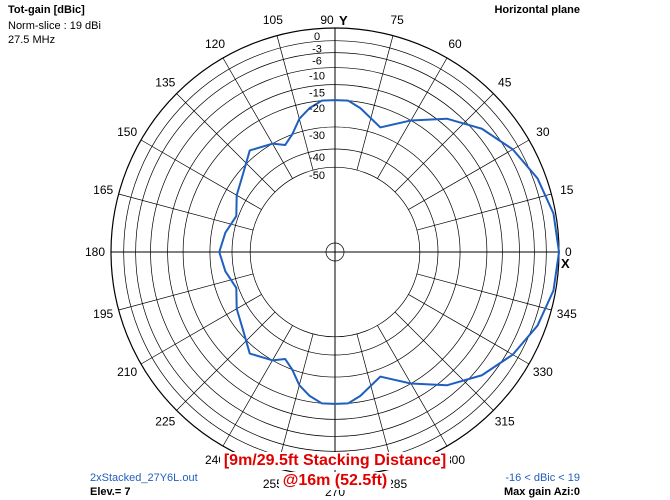 The image size is (670, 500). What do you see at coordinates (127, 132) in the screenshot?
I see `angle-label: 150` at bounding box center [127, 132].